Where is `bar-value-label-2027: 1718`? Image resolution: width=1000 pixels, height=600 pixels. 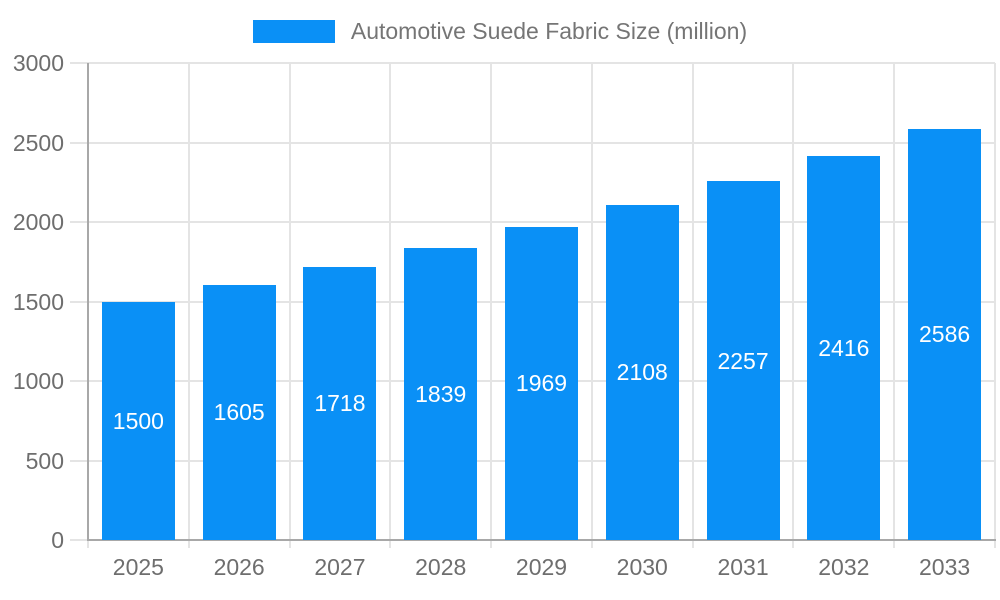
bar-value-label-2027: 1718 is located at coordinates (340, 403).